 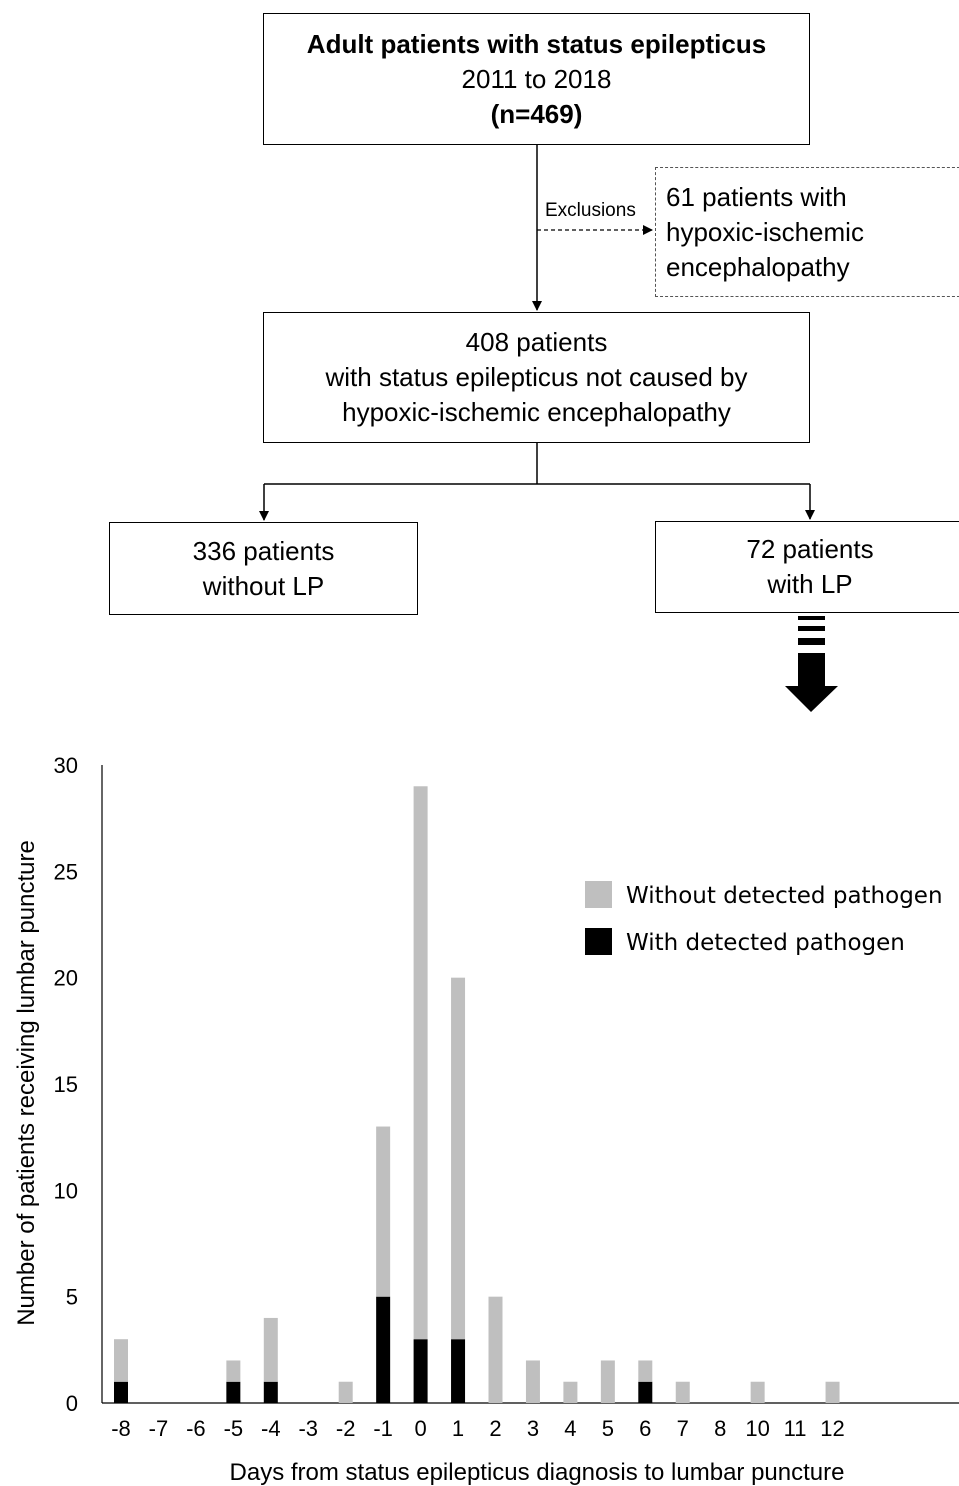 I want to click on y-tick-label: 5, so click(x=72, y=1297).